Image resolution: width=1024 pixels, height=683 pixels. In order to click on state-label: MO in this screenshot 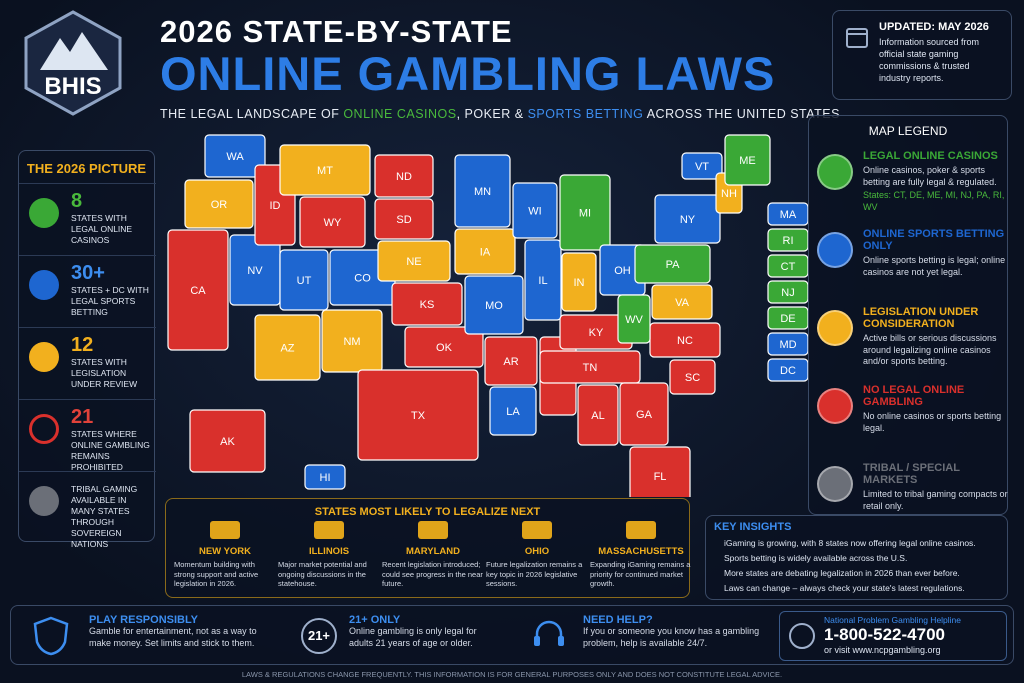, I will do `click(494, 306)`.